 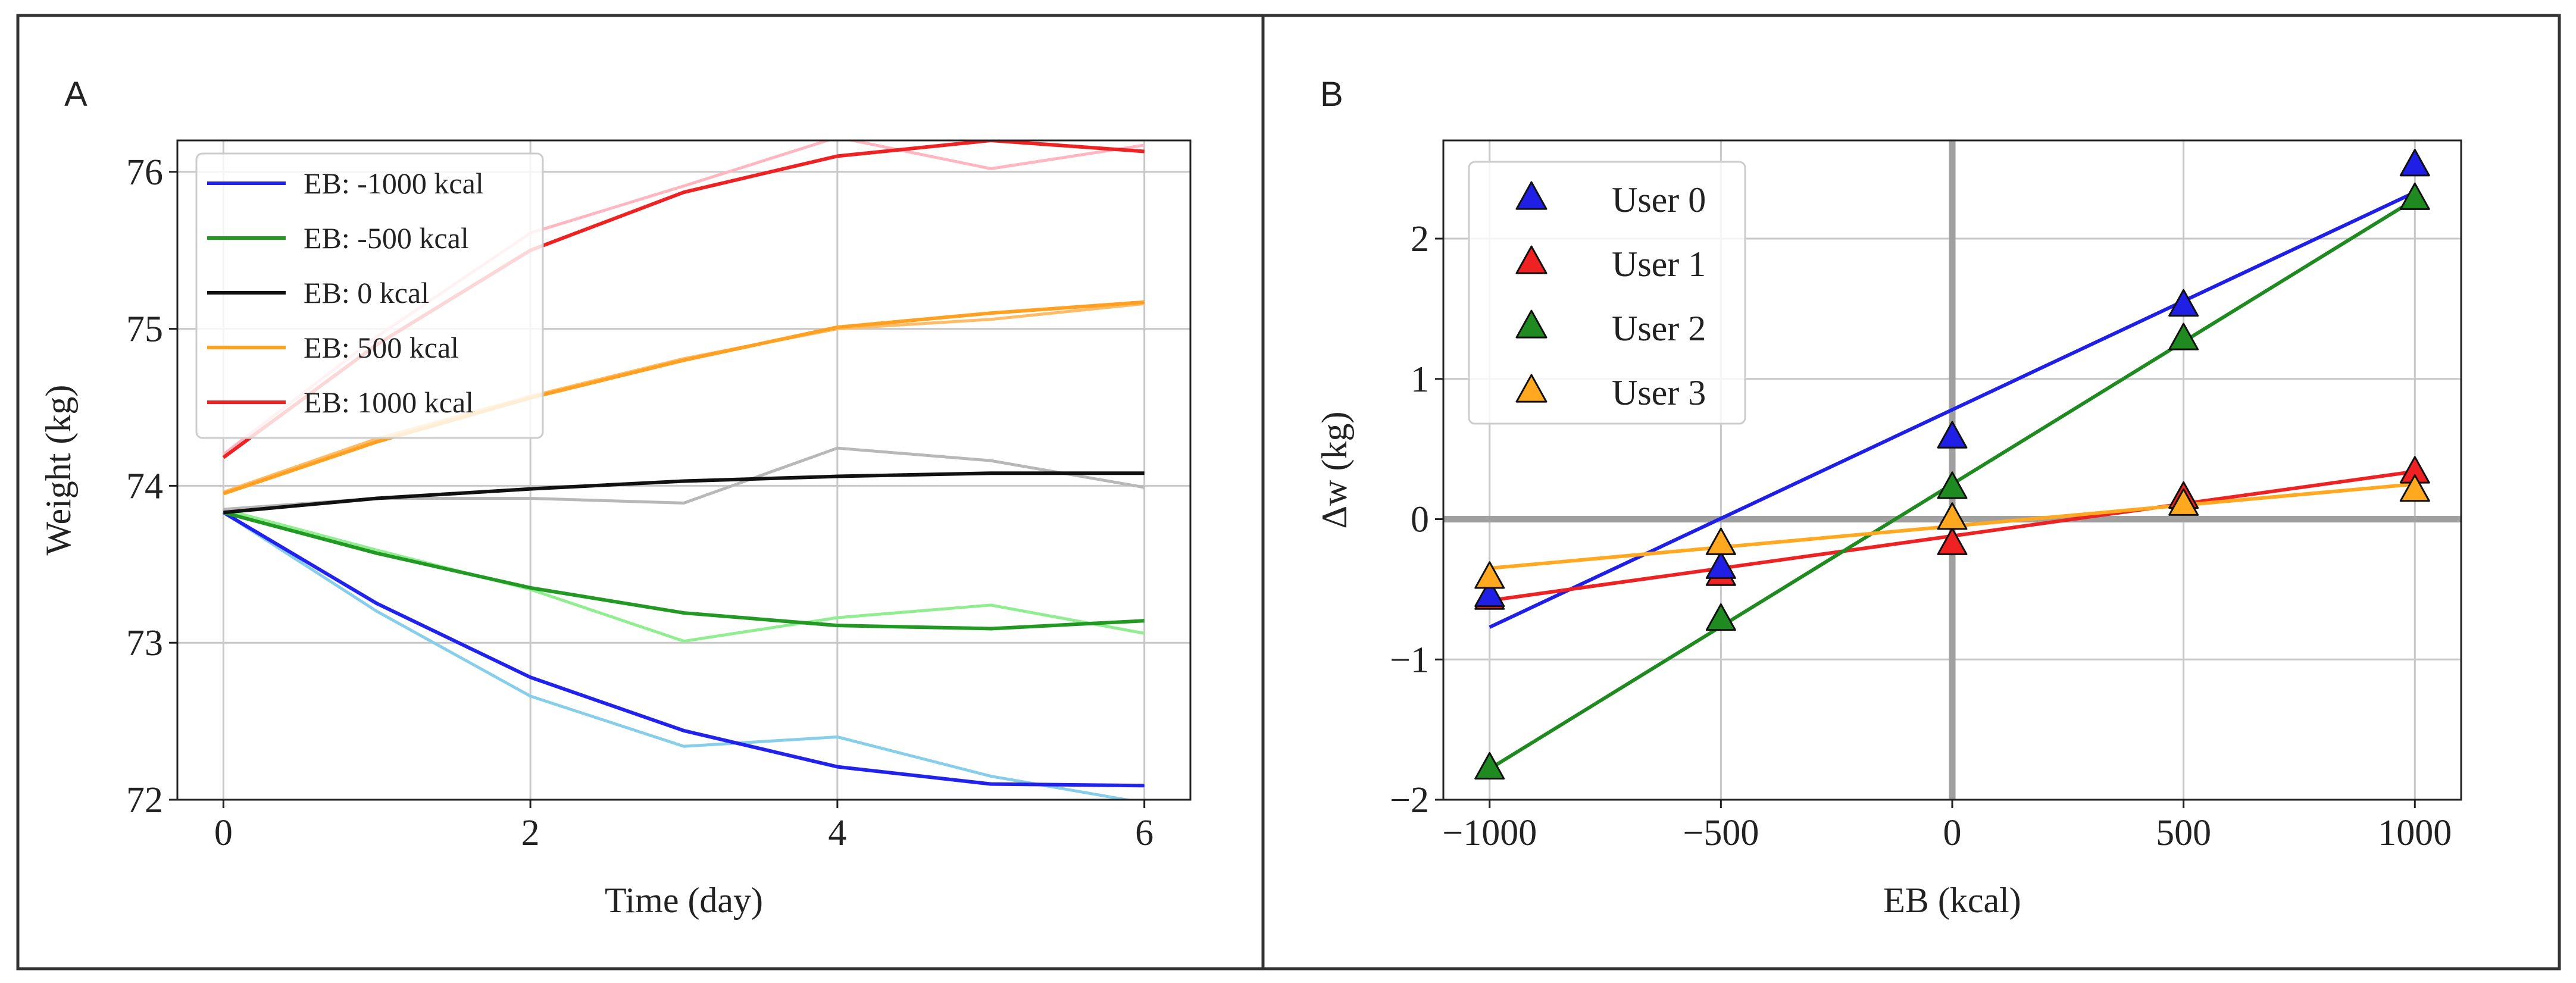 What do you see at coordinates (2183, 833) in the screenshot?
I see `tick-label-x: 500` at bounding box center [2183, 833].